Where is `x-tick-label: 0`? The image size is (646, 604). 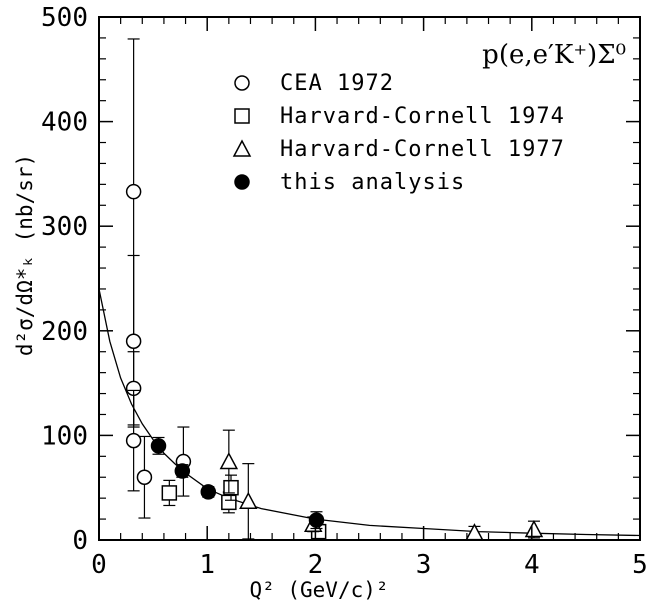 x-tick-label: 0 is located at coordinates (99, 565).